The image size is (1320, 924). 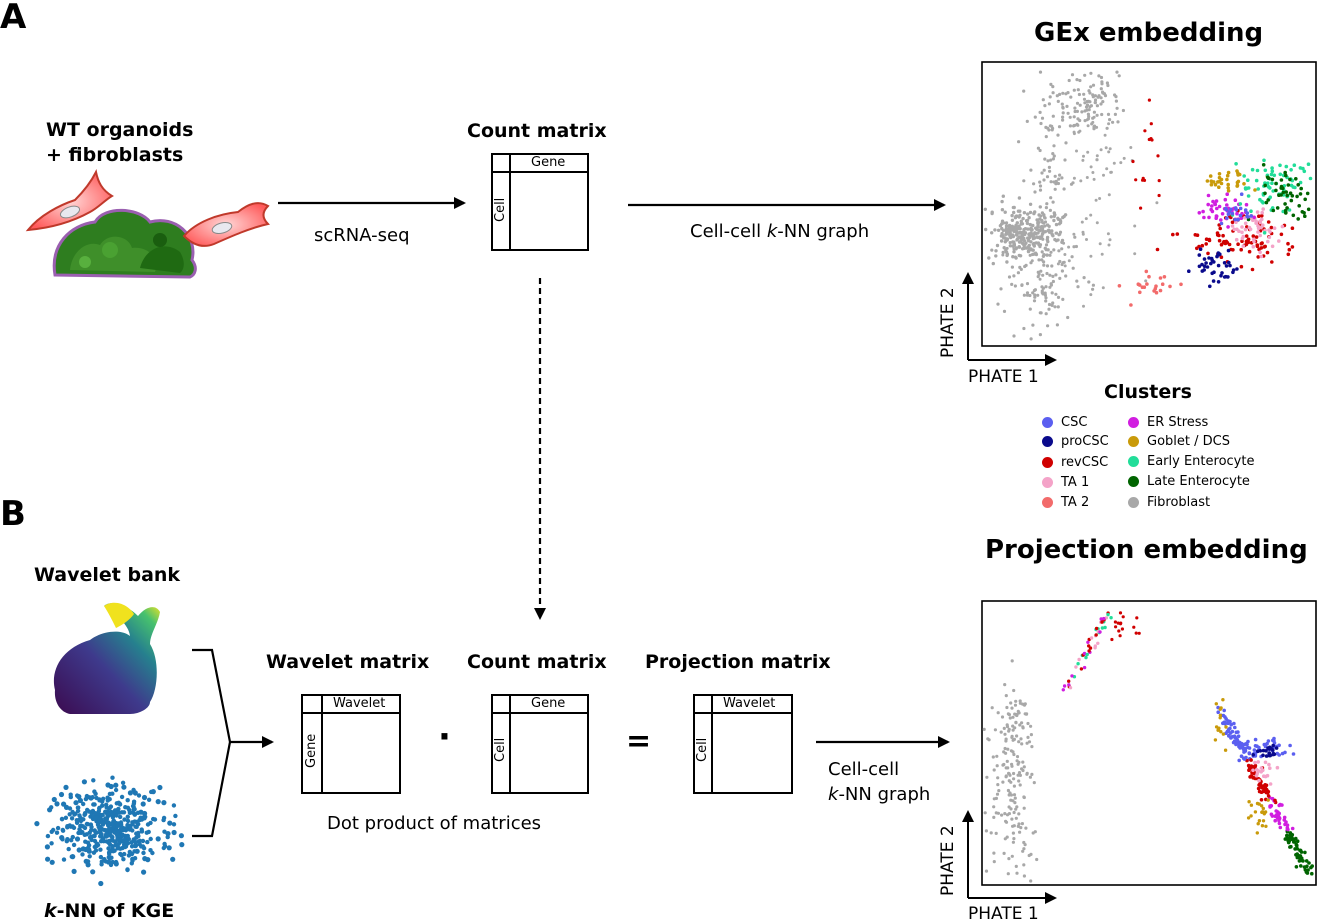 I want to click on legend-dot, so click(x=1047, y=441).